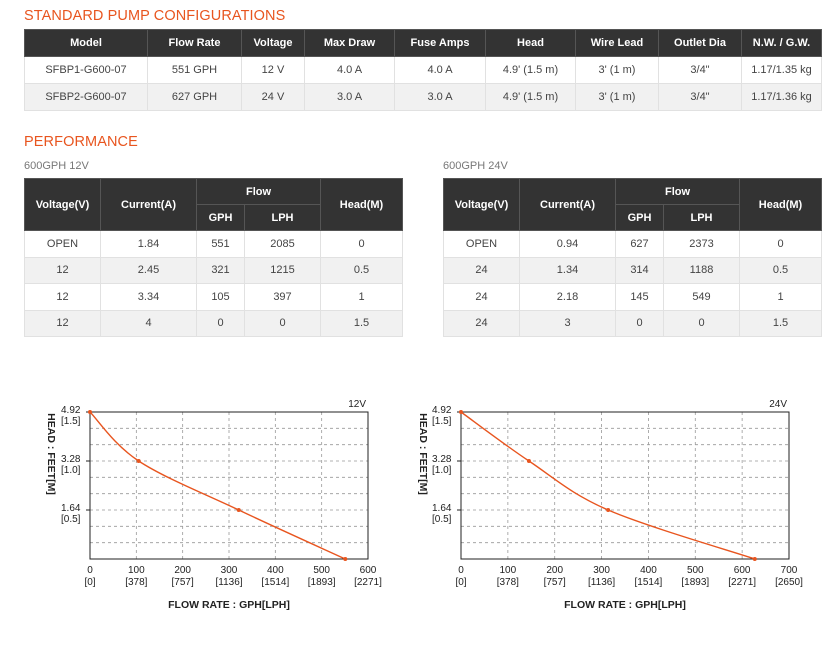 Image resolution: width=840 pixels, height=652 pixels. What do you see at coordinates (780, 244) in the screenshot?
I see `cell-head: 0` at bounding box center [780, 244].